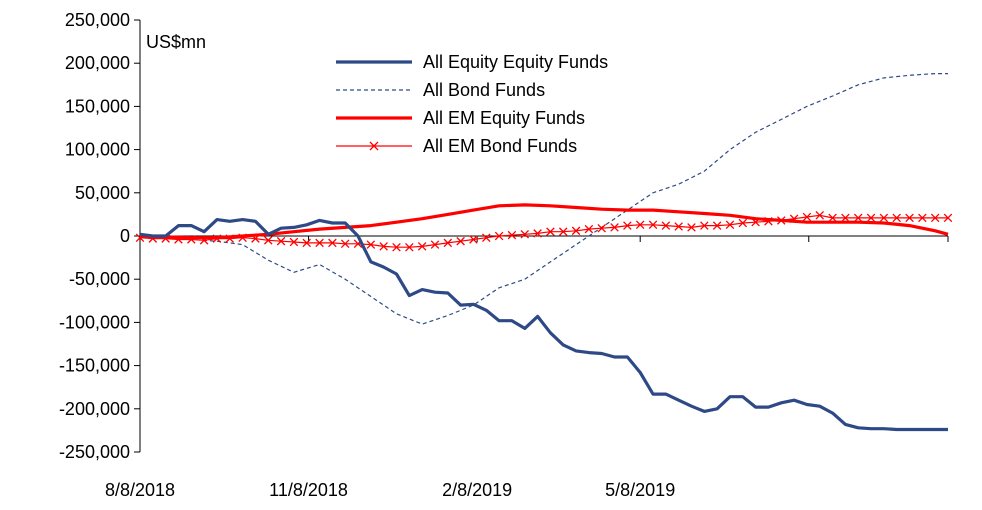 The width and height of the screenshot is (982, 510). I want to click on unit-label: US$mn, so click(176, 42).